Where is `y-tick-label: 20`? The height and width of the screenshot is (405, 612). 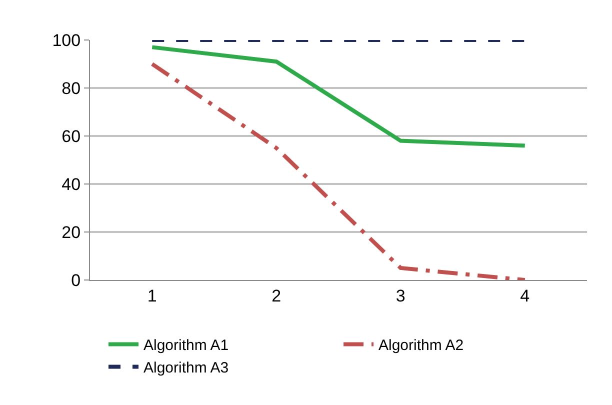 y-tick-label: 20 is located at coordinates (71, 232).